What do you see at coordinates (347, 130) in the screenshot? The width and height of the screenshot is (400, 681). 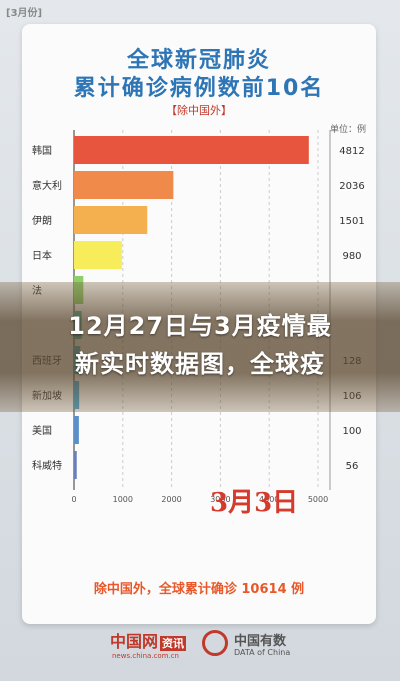 I see `unit-label: 单位：例` at bounding box center [347, 130].